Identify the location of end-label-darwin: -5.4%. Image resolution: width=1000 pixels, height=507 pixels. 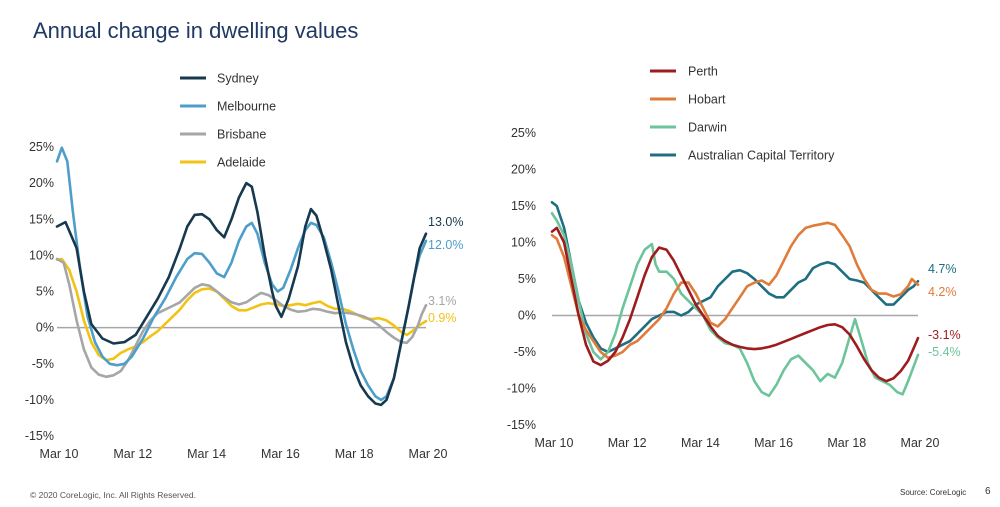
(944, 352).